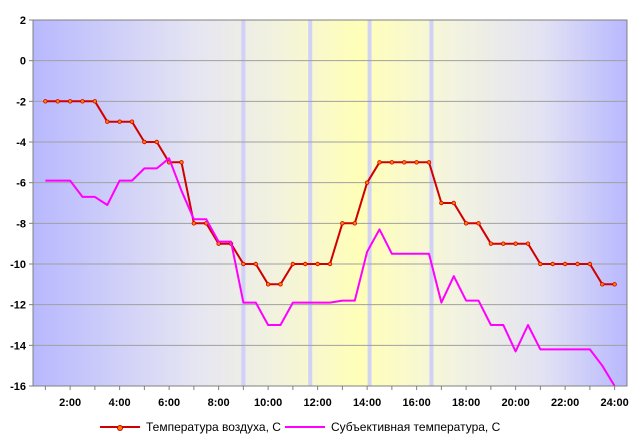  Describe the element at coordinates (23, 62) in the screenshot. I see `y-tick-label: 0` at that location.